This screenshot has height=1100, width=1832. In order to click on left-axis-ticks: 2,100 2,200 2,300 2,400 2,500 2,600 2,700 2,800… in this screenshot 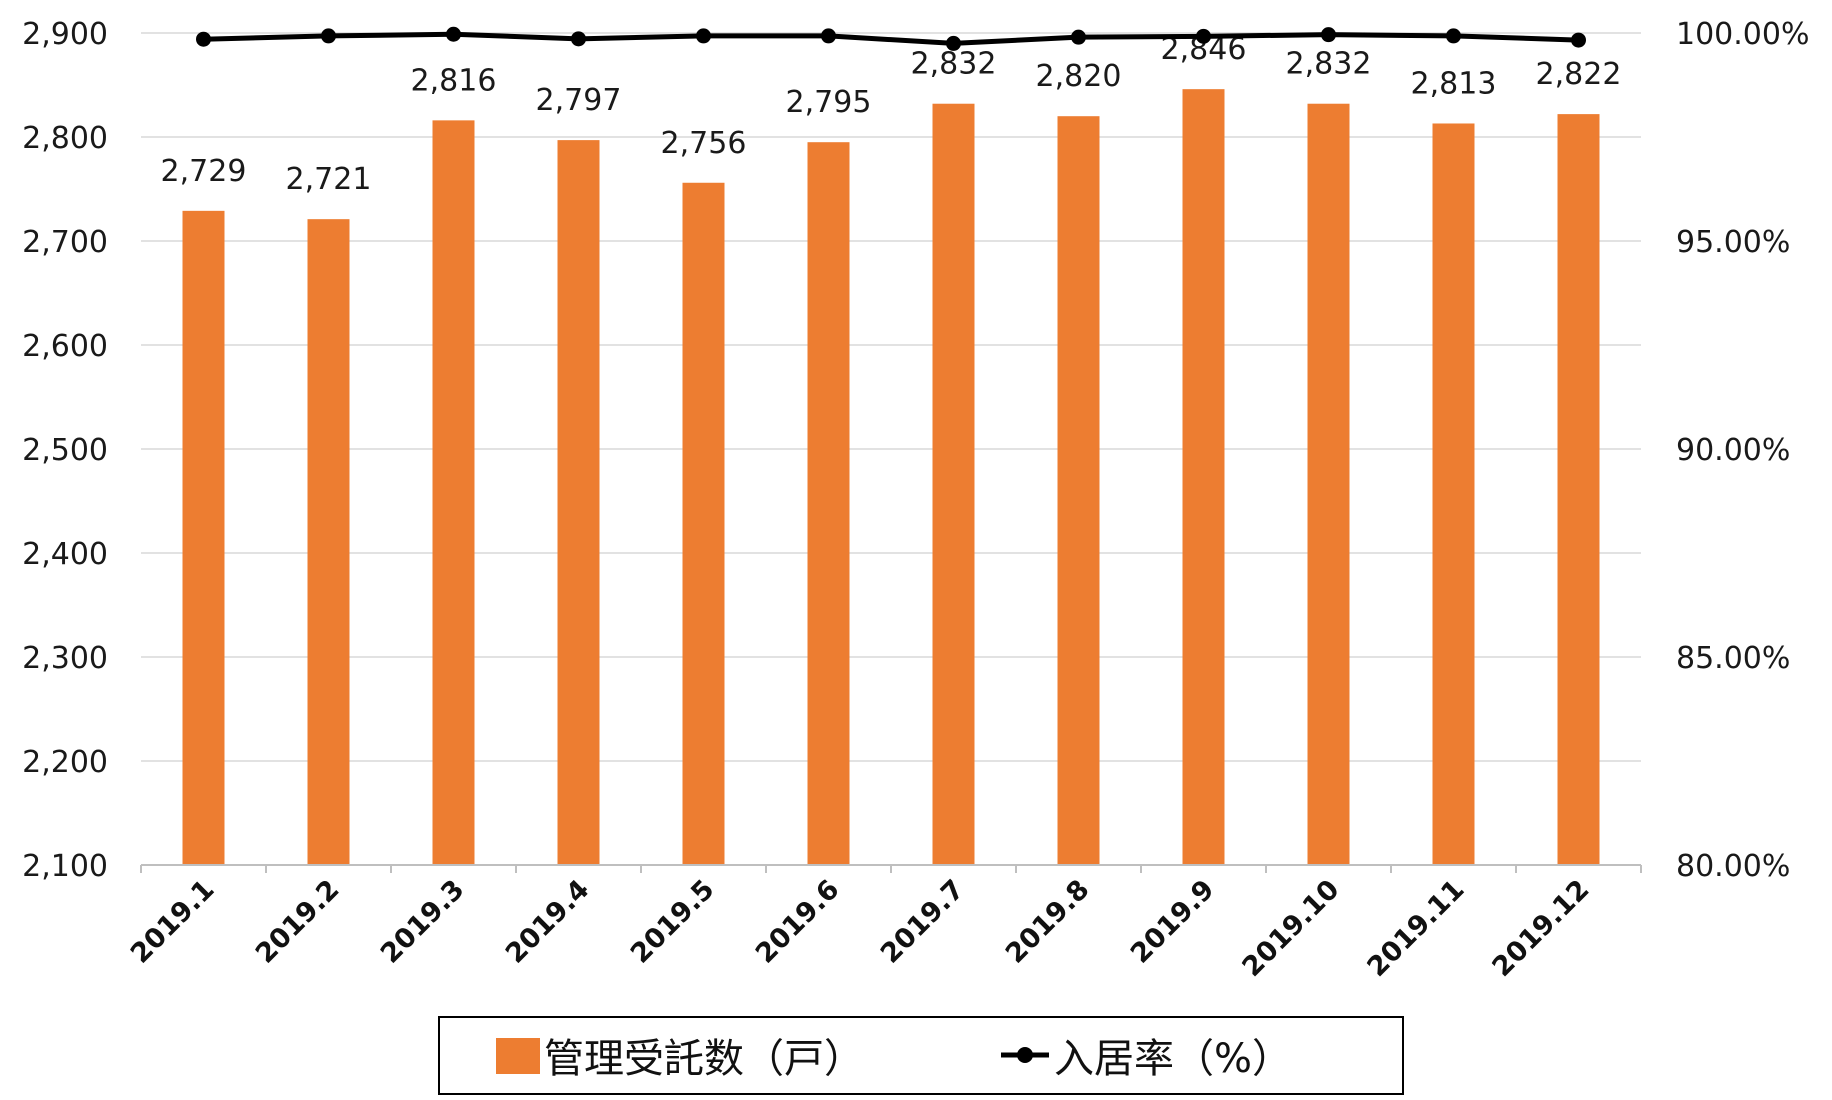, I will do `click(65, 450)`.